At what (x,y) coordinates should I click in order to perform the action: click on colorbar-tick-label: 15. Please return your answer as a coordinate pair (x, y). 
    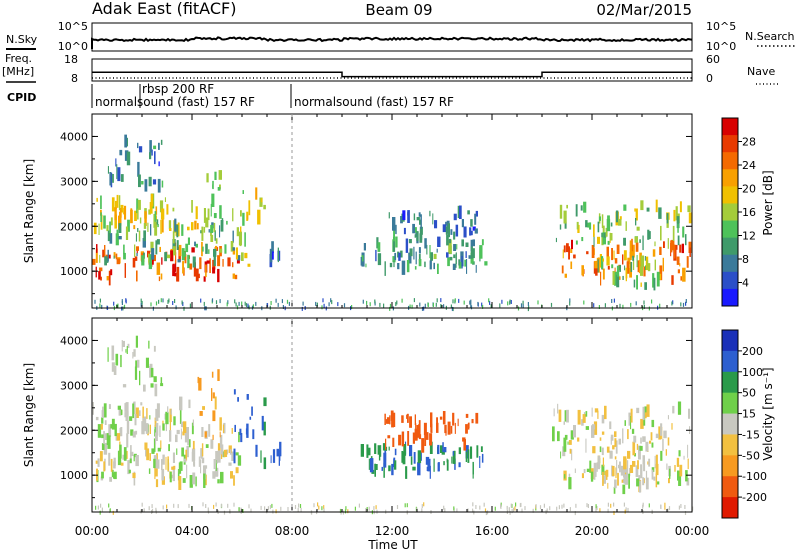
    Looking at the image, I should click on (749, 414).